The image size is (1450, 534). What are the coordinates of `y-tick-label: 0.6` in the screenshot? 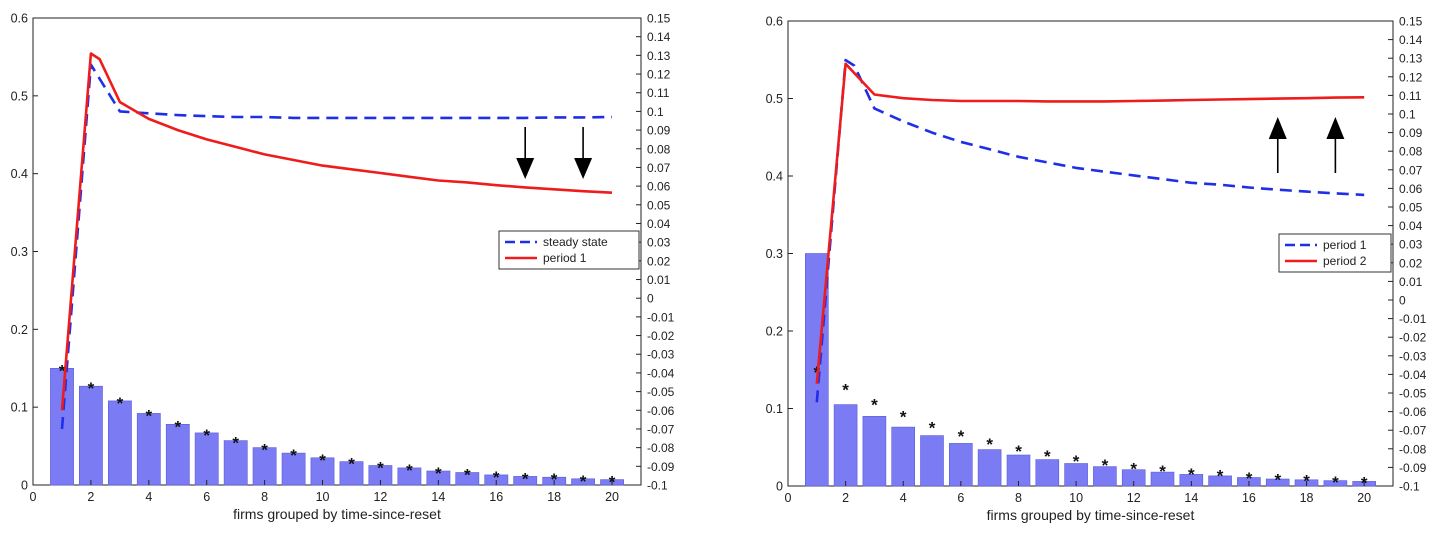 It's located at (774, 22).